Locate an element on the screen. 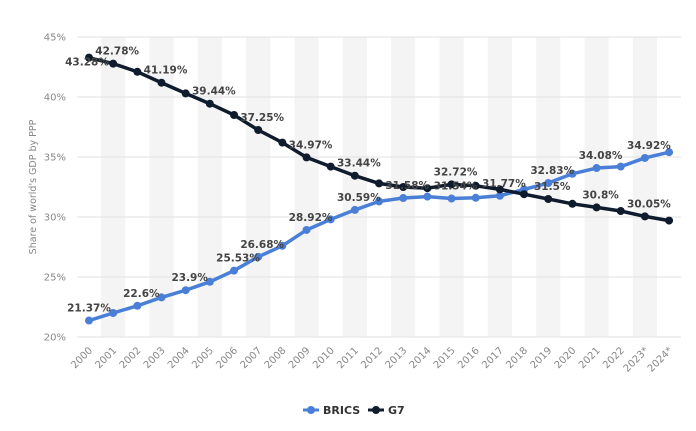 The width and height of the screenshot is (696, 431). data-label-brics: 32.83% is located at coordinates (552, 171).